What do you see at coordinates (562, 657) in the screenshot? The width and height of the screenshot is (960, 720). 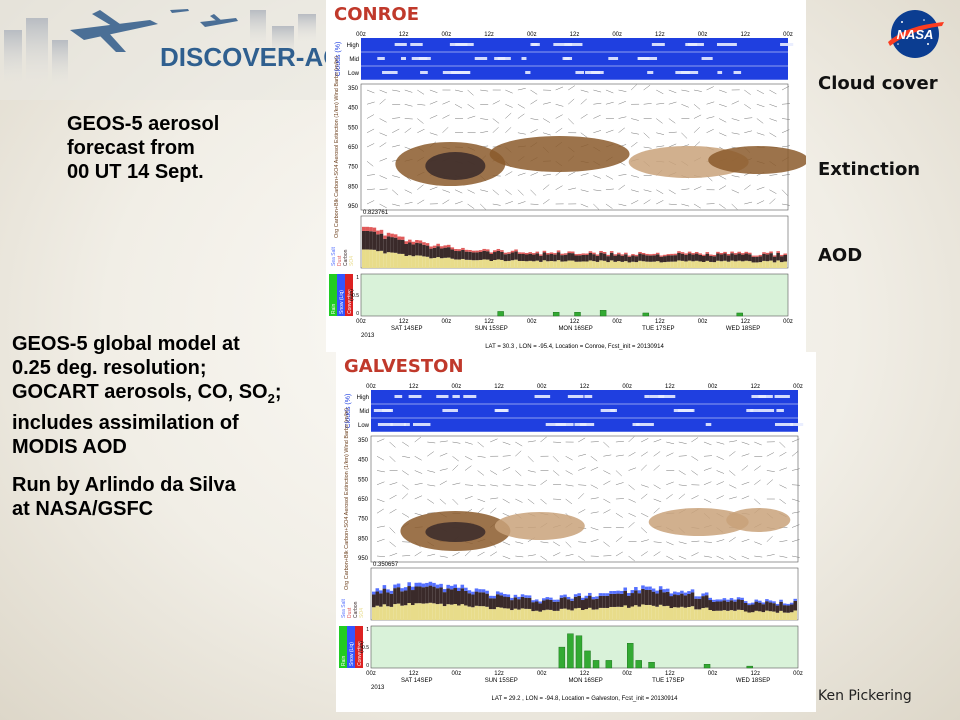 I see `precip-bar` at bounding box center [562, 657].